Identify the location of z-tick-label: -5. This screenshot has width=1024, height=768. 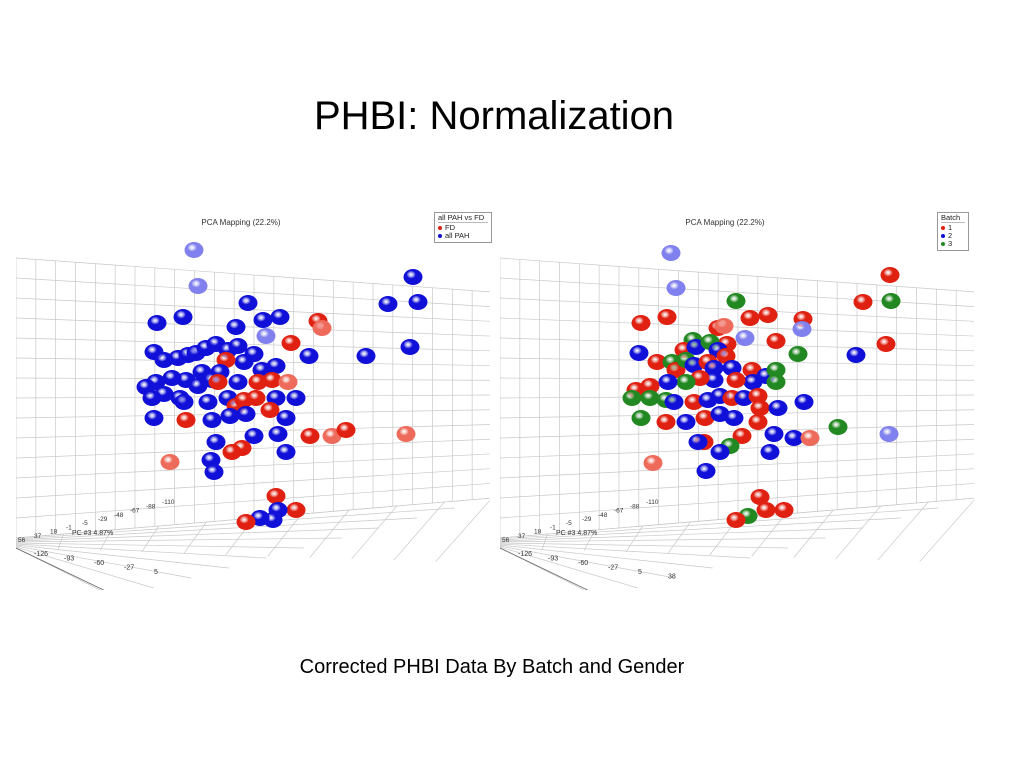
(85, 523).